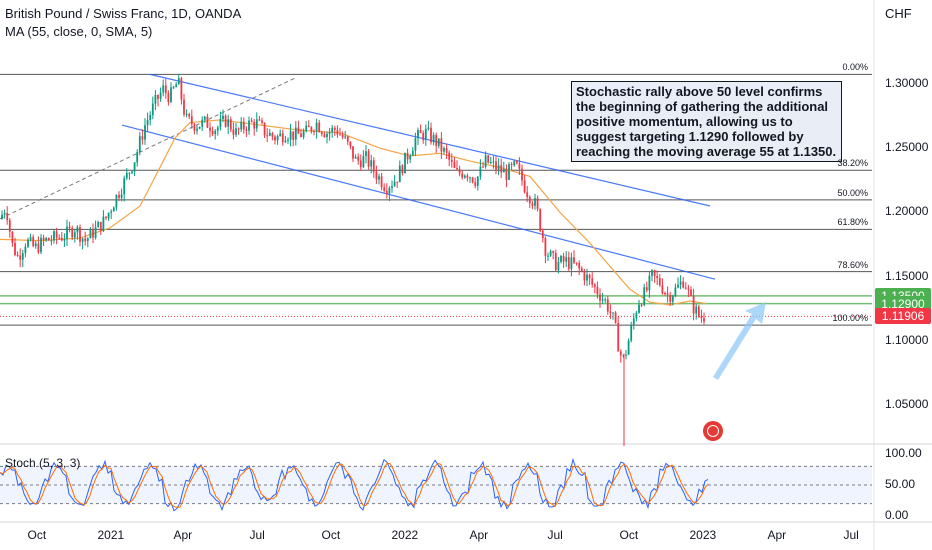 This screenshot has width=932, height=550. What do you see at coordinates (907, 147) in the screenshot?
I see `price-tick-label: 1.25000` at bounding box center [907, 147].